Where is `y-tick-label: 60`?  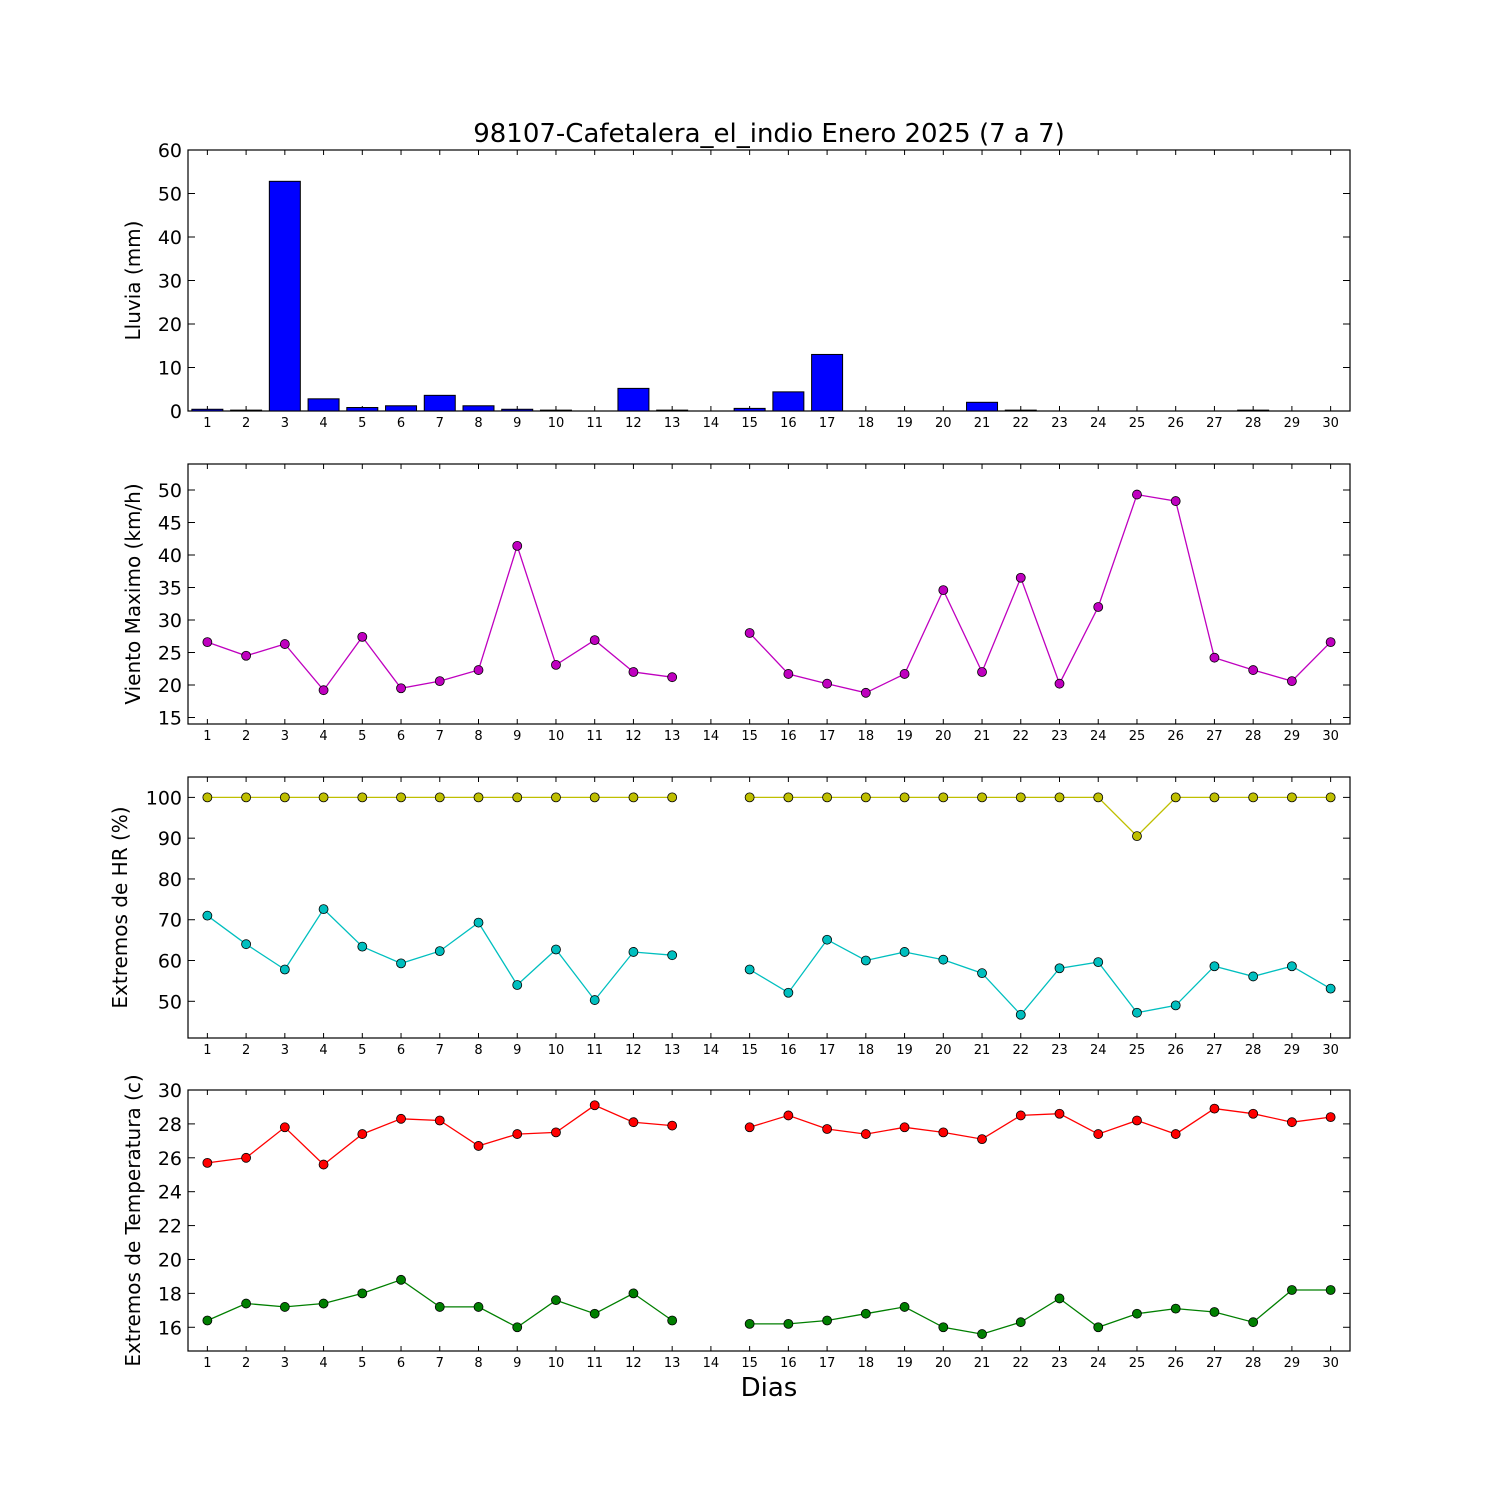 y-tick-label: 60 is located at coordinates (170, 962).